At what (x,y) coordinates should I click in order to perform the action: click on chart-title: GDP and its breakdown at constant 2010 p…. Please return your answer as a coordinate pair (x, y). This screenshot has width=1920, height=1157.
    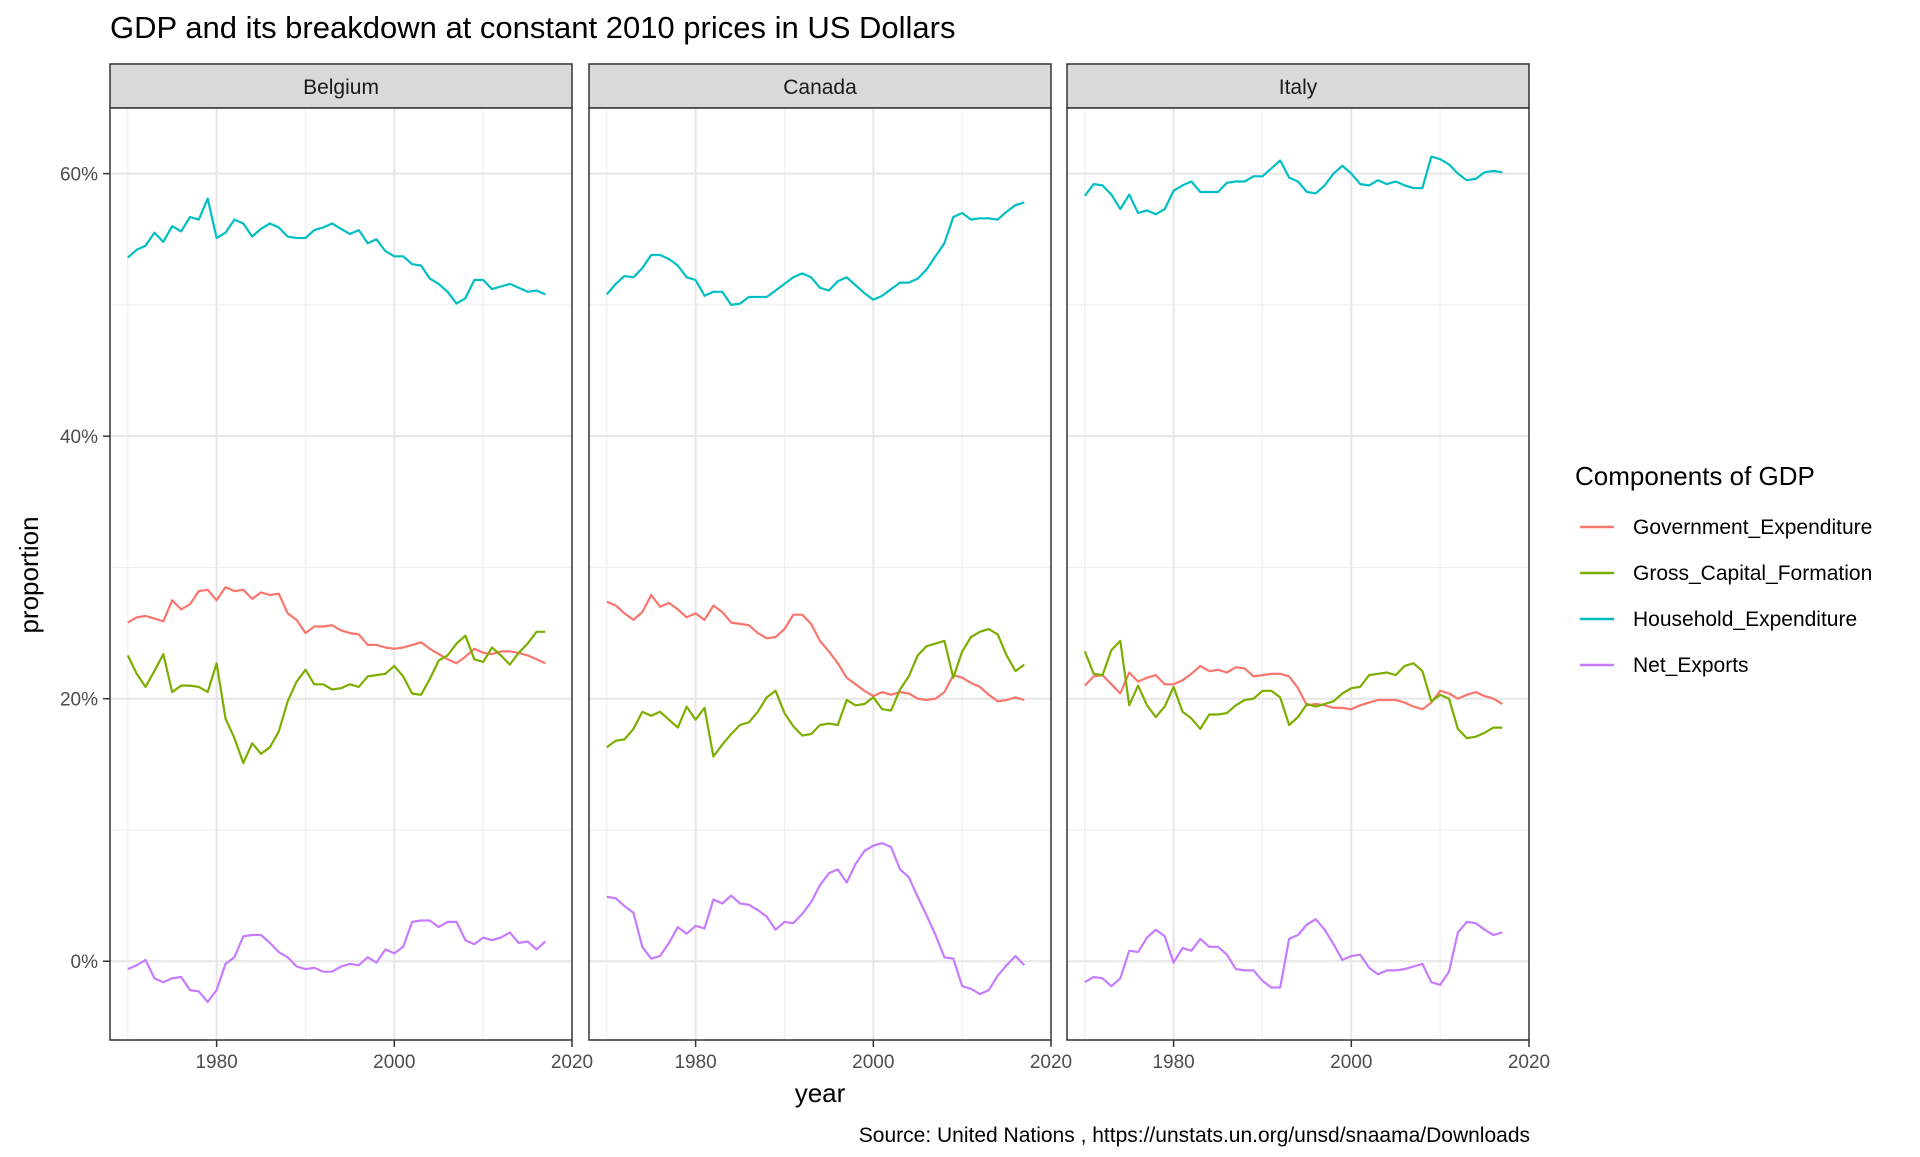
    Looking at the image, I should click on (532, 27).